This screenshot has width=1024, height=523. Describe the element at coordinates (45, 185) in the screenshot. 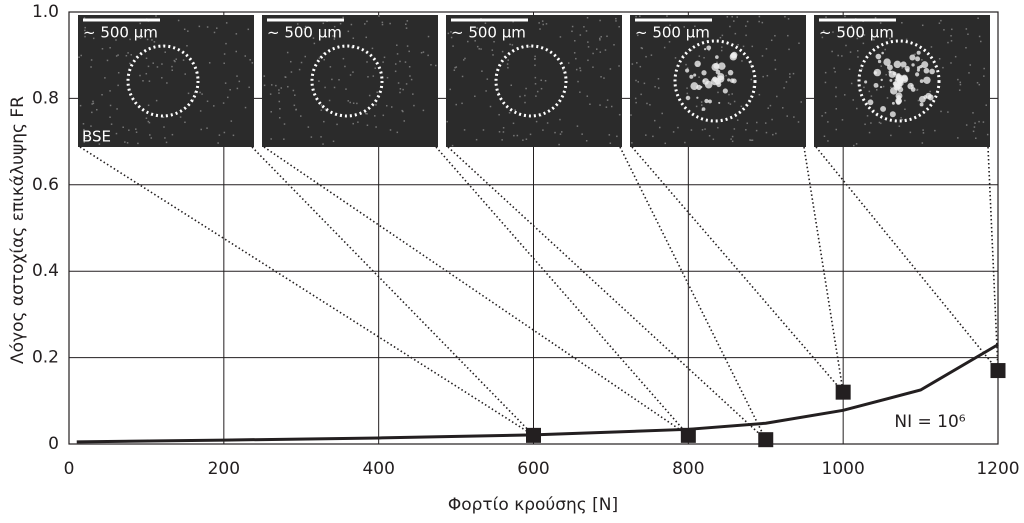

I see `y-tick-label: 0.6` at that location.